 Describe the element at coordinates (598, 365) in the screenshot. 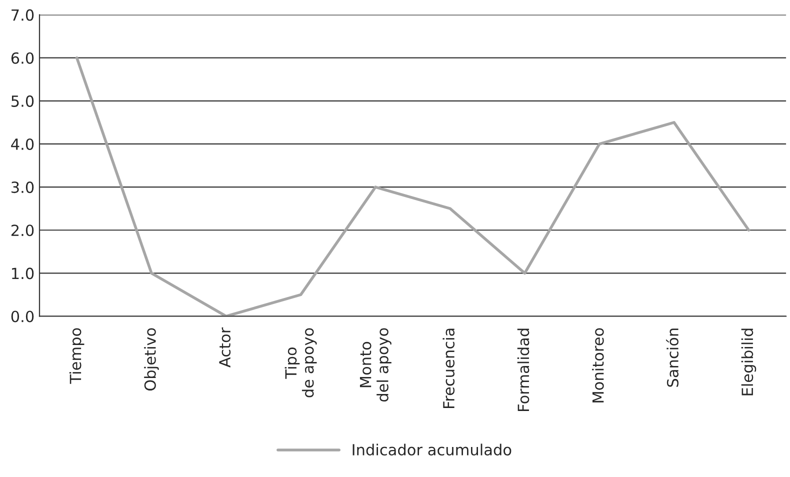

I see `x-tick-label: Monitoreo` at that location.